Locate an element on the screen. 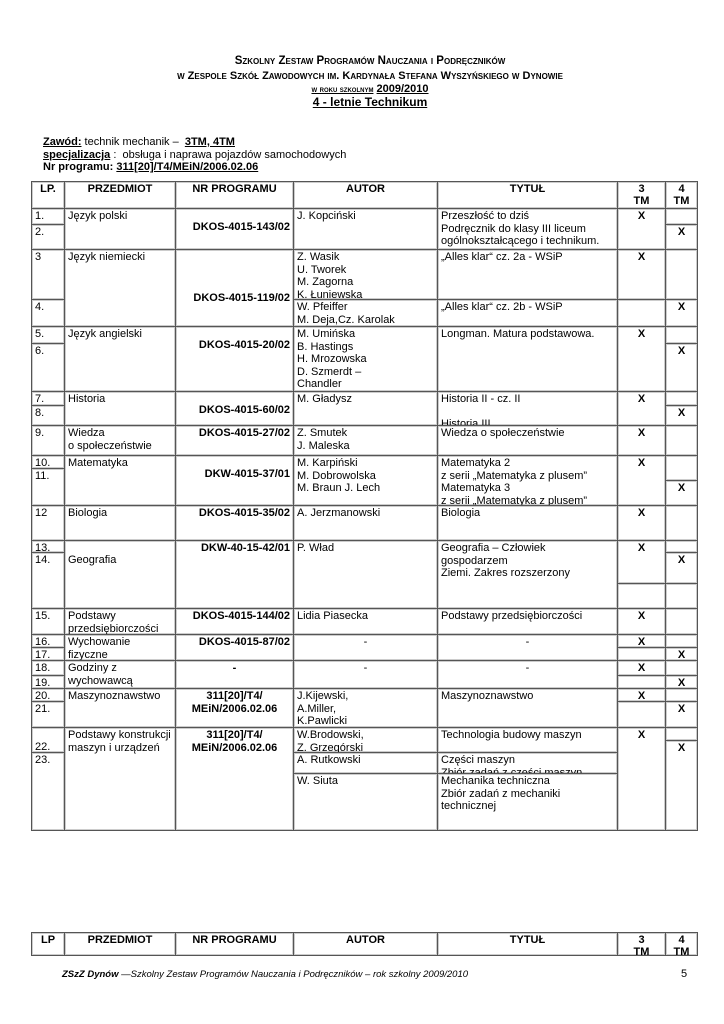 The width and height of the screenshot is (724, 1024). row-number: 15. is located at coordinates (48, 621).